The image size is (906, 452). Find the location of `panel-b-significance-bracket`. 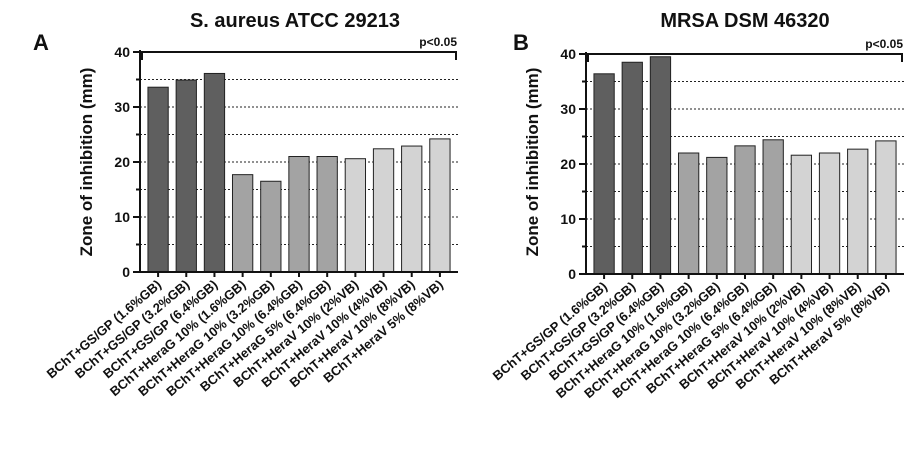

panel-b-significance-bracket is located at coordinates (745, 57).